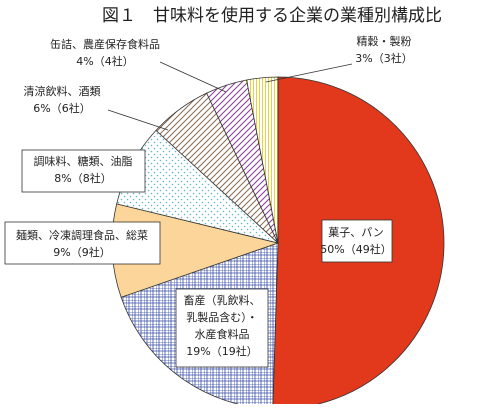  I want to click on value-label: 19%（19社）, so click(221, 351).